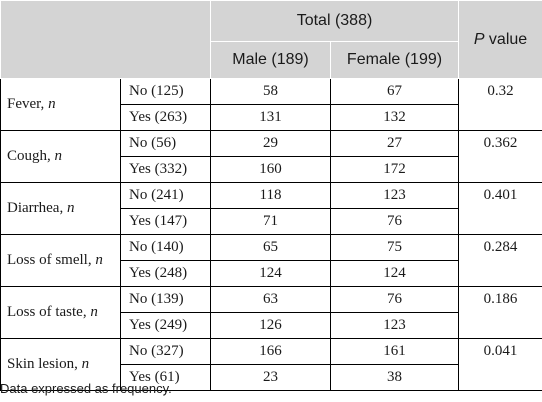 The height and width of the screenshot is (402, 542). What do you see at coordinates (28, 104) in the screenshot?
I see `variable-name: Fever,` at bounding box center [28, 104].